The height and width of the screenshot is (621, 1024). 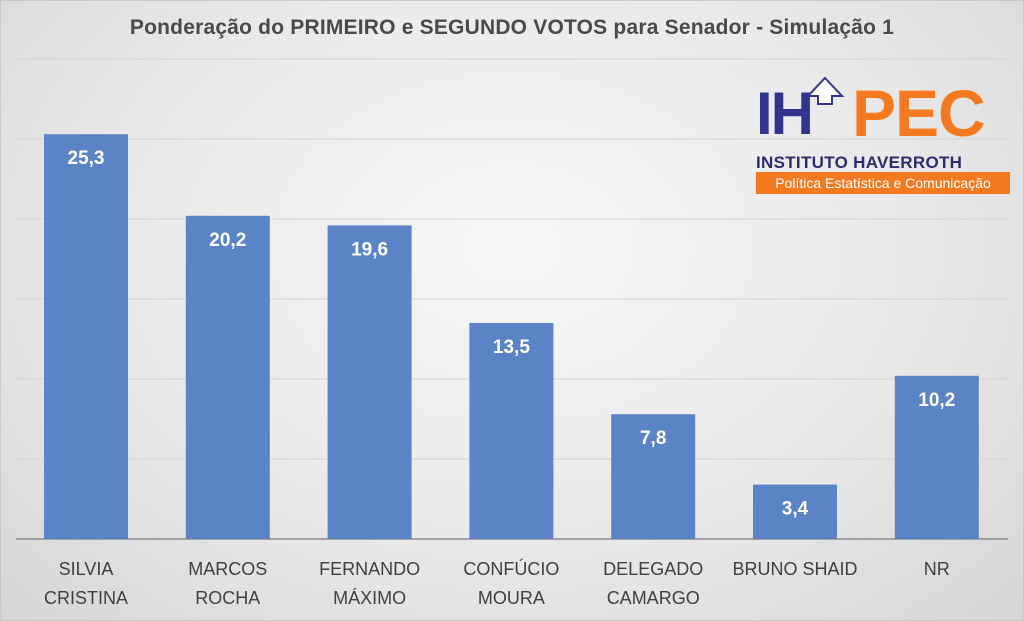 I want to click on logo-wordmark: IH PEC, so click(x=884, y=114).